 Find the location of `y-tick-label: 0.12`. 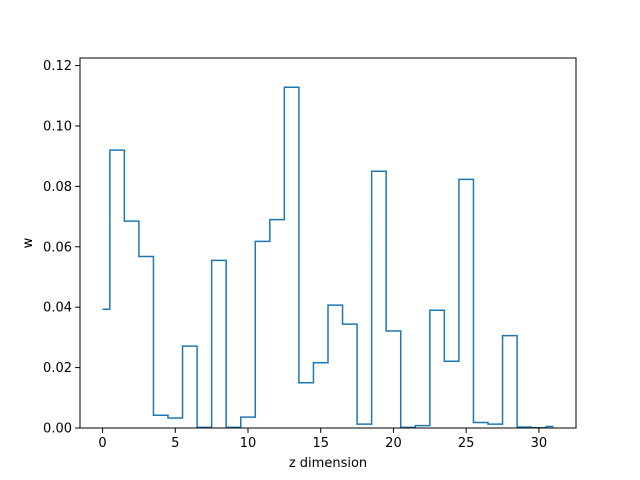

y-tick-label: 0.12 is located at coordinates (57, 66).